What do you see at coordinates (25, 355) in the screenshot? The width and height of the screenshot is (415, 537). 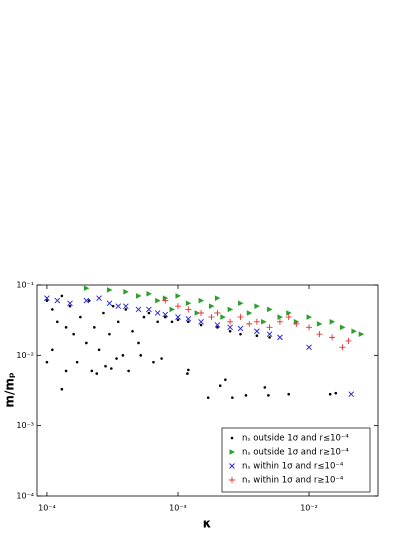 I see `y-tick-label: 10⁻²` at bounding box center [25, 355].